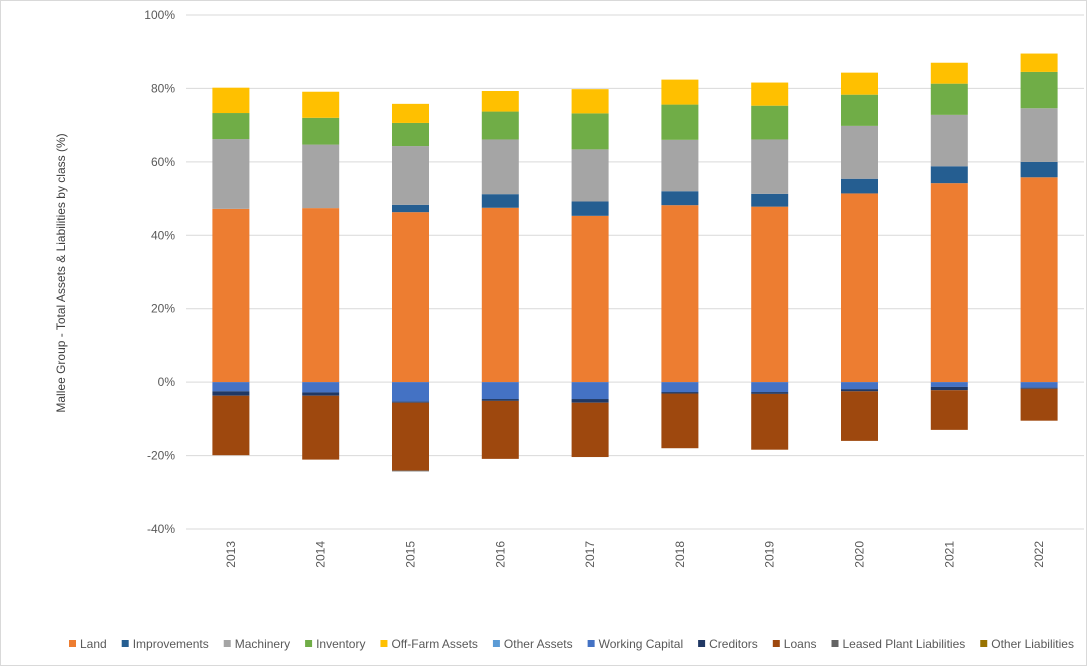 The width and height of the screenshot is (1087, 667). What do you see at coordinates (859, 152) in the screenshot?
I see `bar-machinery-2020` at bounding box center [859, 152].